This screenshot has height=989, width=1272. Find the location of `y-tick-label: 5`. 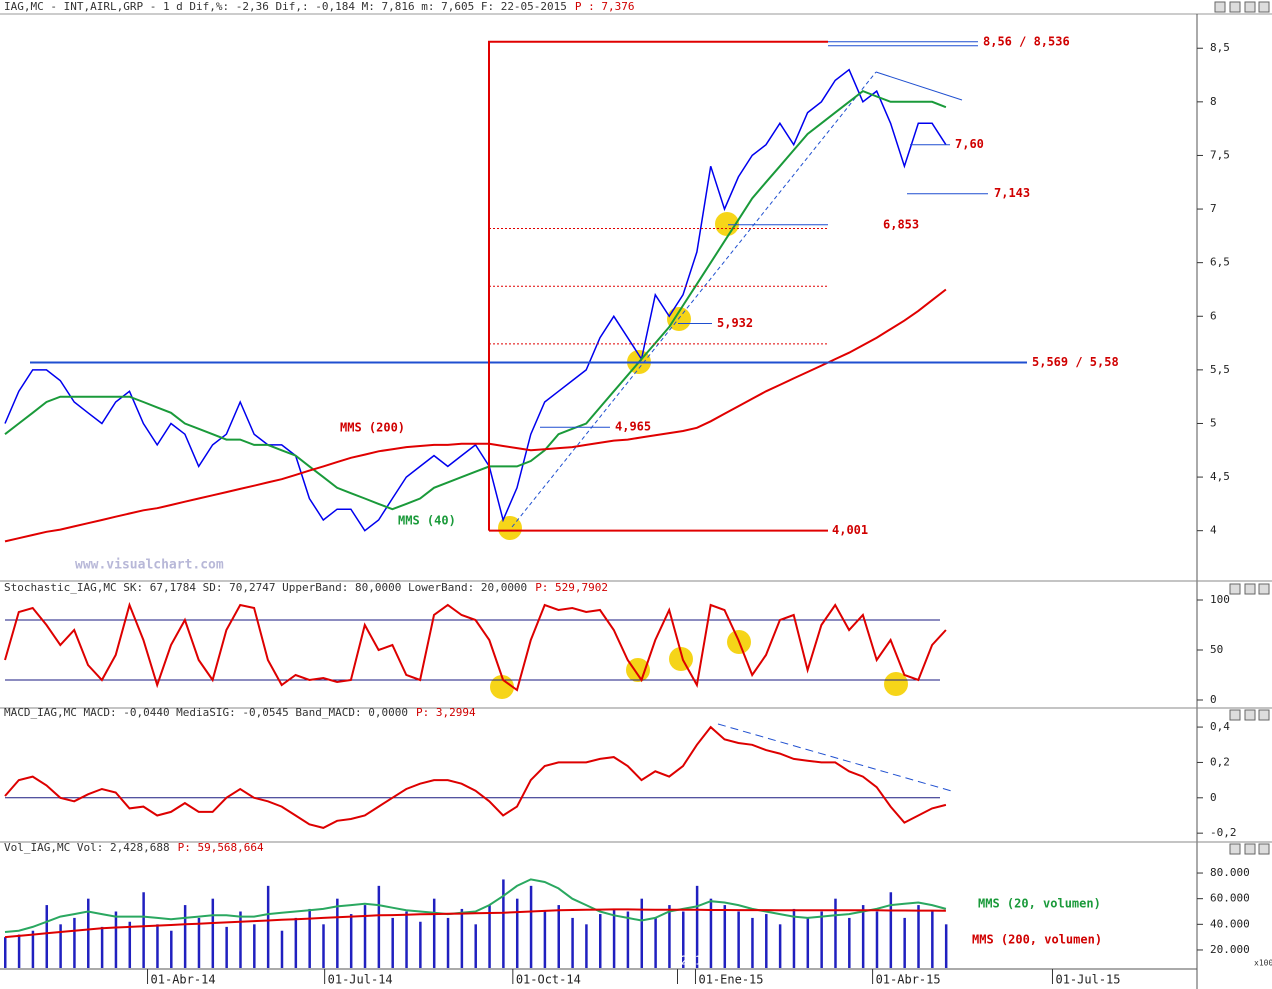

y-tick-label: 5 is located at coordinates (1213, 422).